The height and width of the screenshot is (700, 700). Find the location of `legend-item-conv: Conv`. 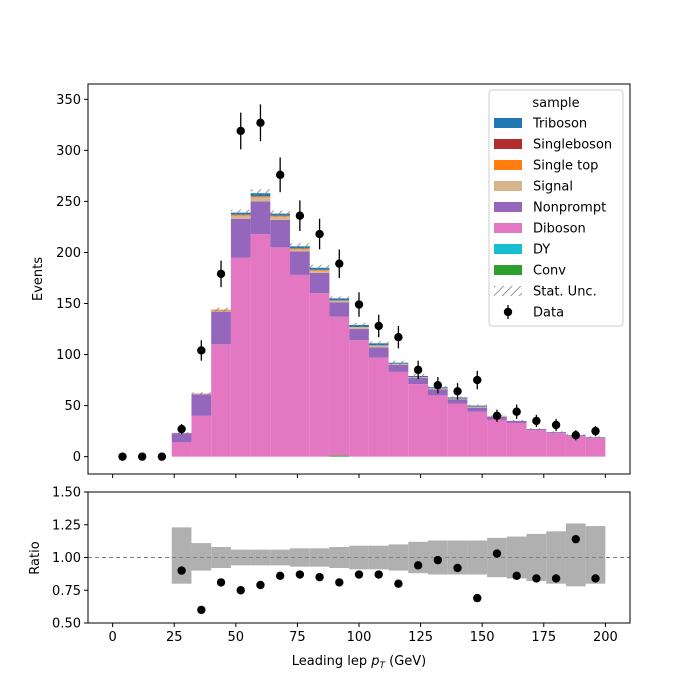

legend-item-conv: Conv is located at coordinates (530, 271).